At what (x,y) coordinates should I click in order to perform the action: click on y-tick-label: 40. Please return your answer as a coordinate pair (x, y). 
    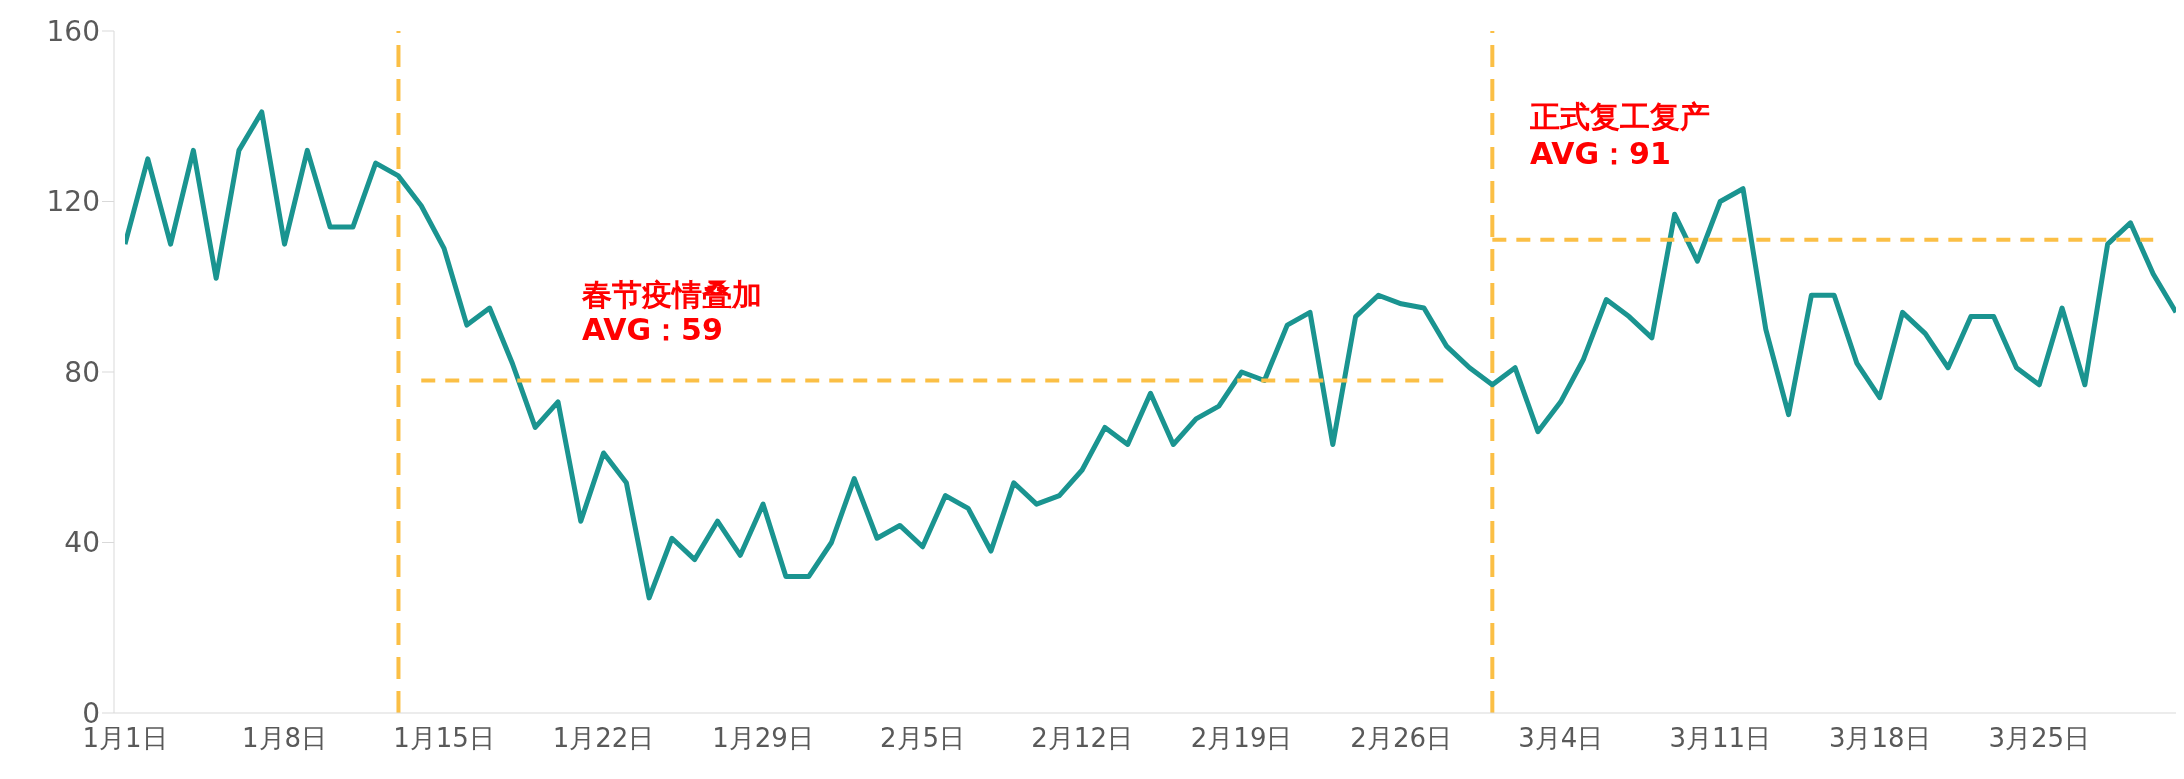
    Looking at the image, I should click on (82, 543).